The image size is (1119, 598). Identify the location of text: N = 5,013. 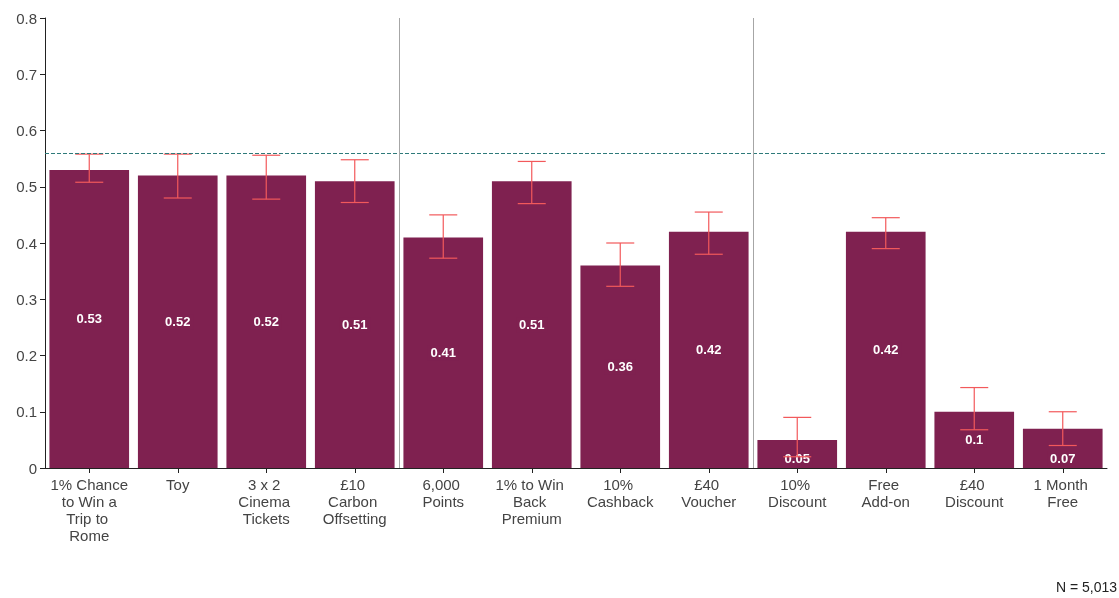
(1086, 587).